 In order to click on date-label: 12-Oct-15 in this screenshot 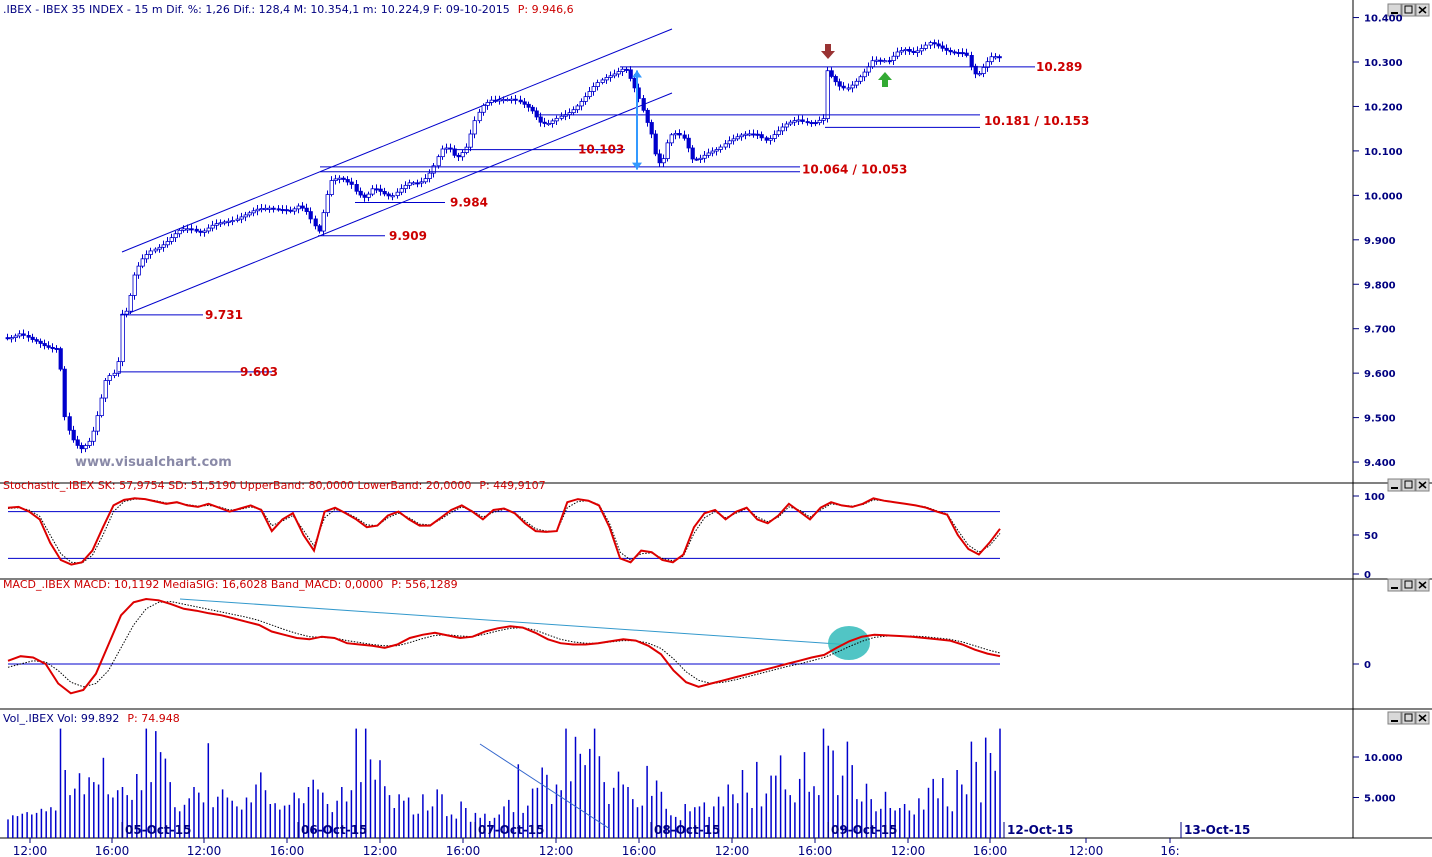, I will do `click(1040, 830)`.